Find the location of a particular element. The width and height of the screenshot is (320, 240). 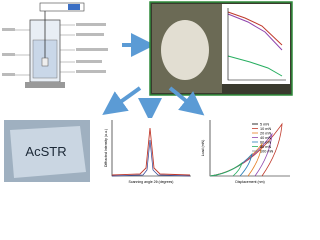

legend-label: 20 mN is located at coordinates (265, 133).